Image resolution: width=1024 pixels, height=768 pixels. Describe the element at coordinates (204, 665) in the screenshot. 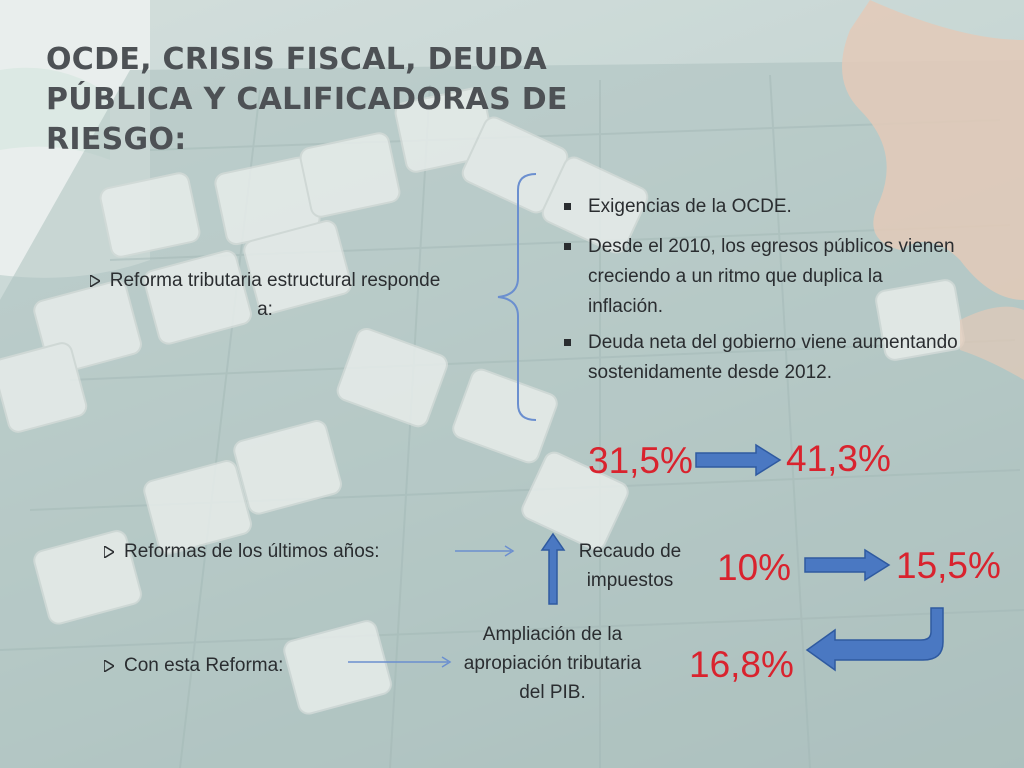

I see `con-reforma-text: Con esta Reforma:` at that location.